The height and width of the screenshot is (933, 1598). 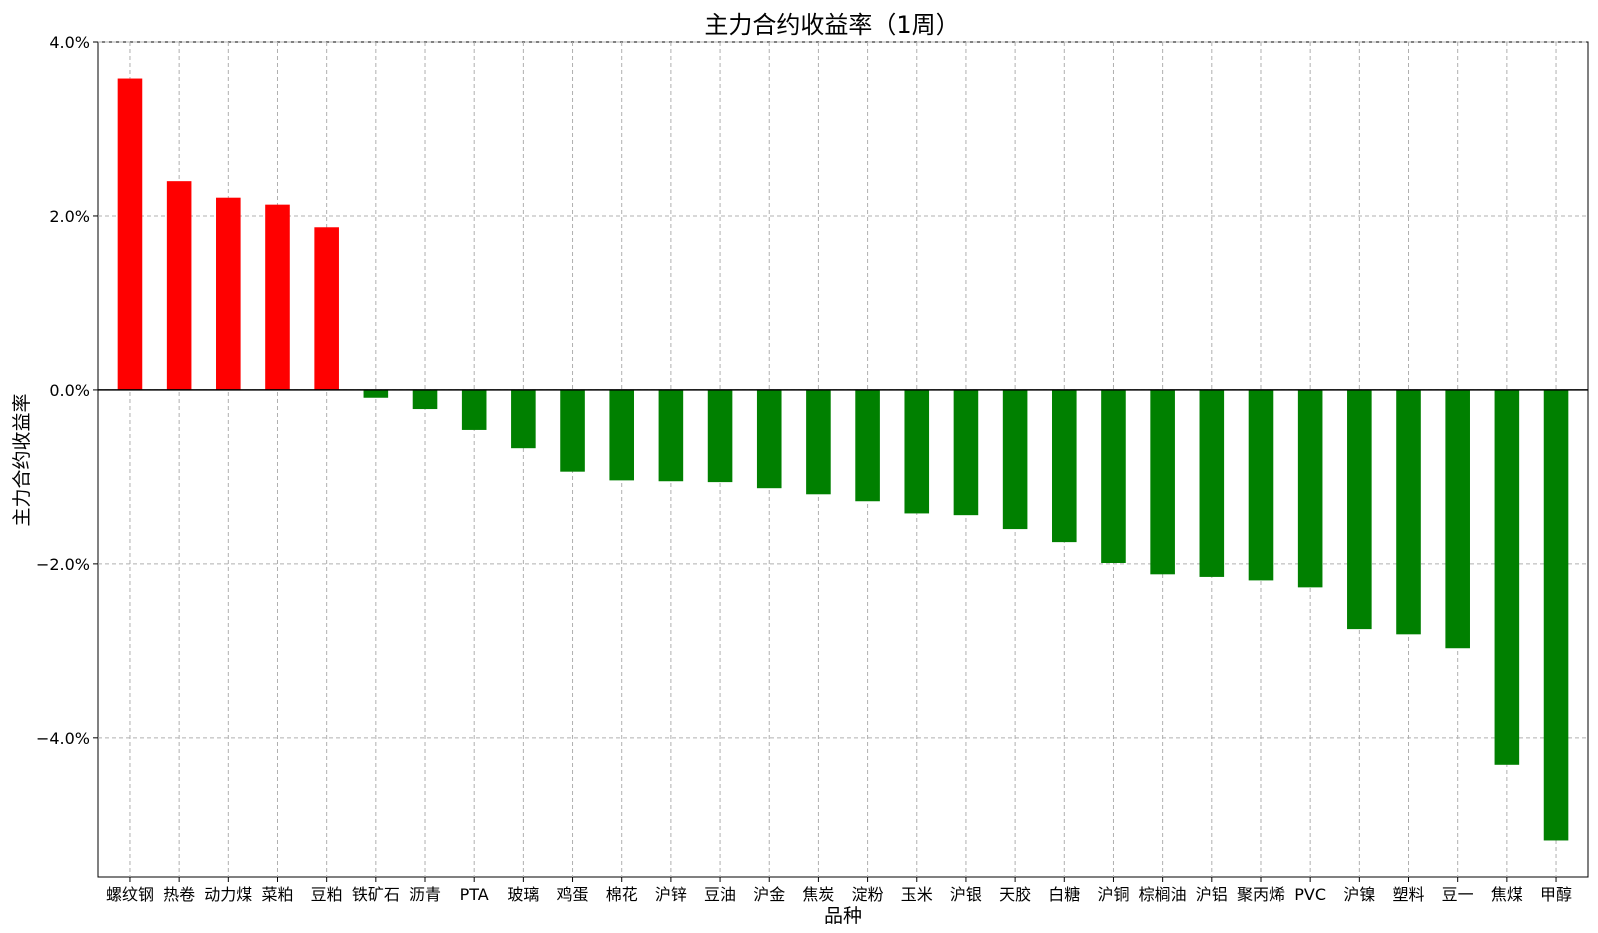 I want to click on y-tick-label: 2.0%, so click(x=69, y=216).